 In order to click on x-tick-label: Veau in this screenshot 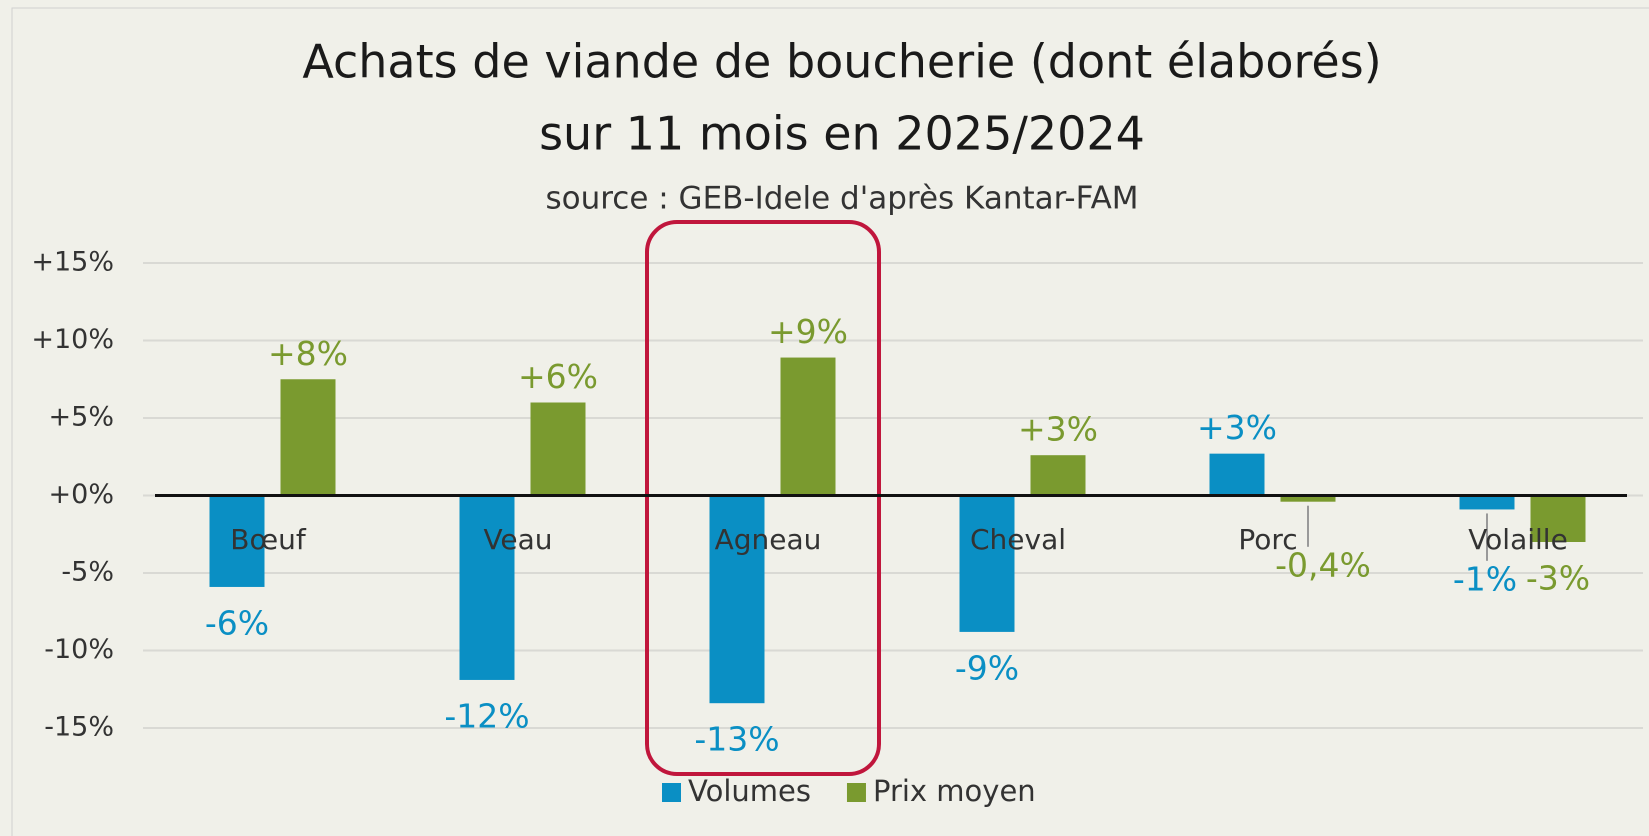, I will do `click(517, 539)`.